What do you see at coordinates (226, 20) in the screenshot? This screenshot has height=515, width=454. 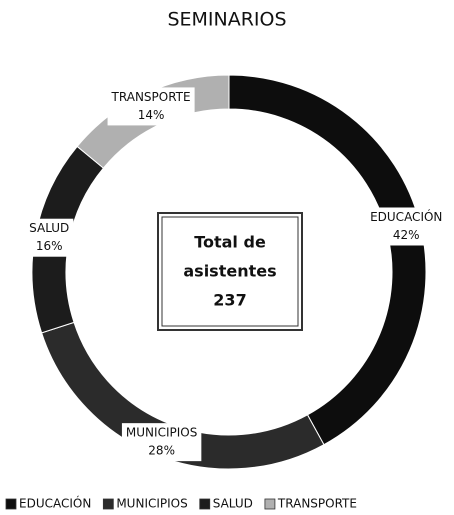 I see `chart-title: SEMINARIOS` at bounding box center [226, 20].